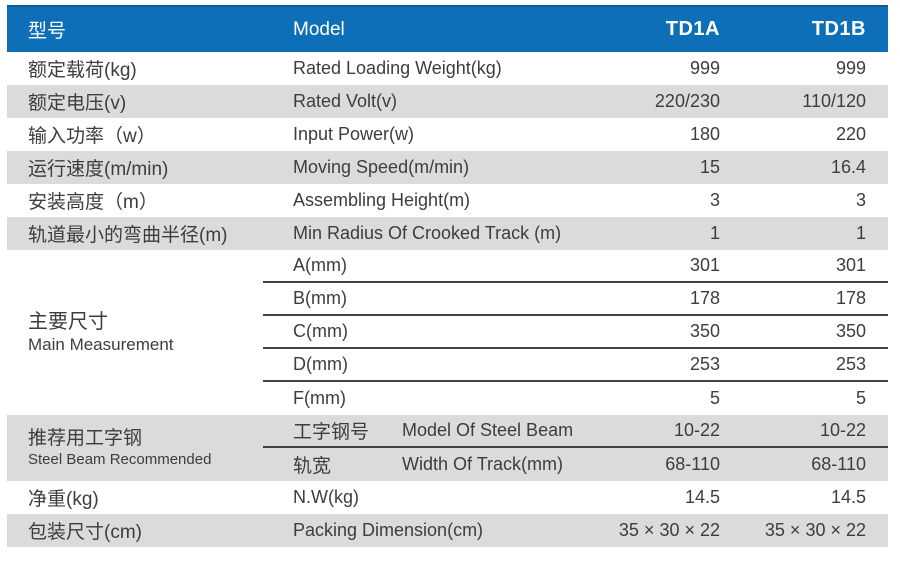  What do you see at coordinates (692, 464) in the screenshot?
I see `row-value-td1a: 68-110` at bounding box center [692, 464].